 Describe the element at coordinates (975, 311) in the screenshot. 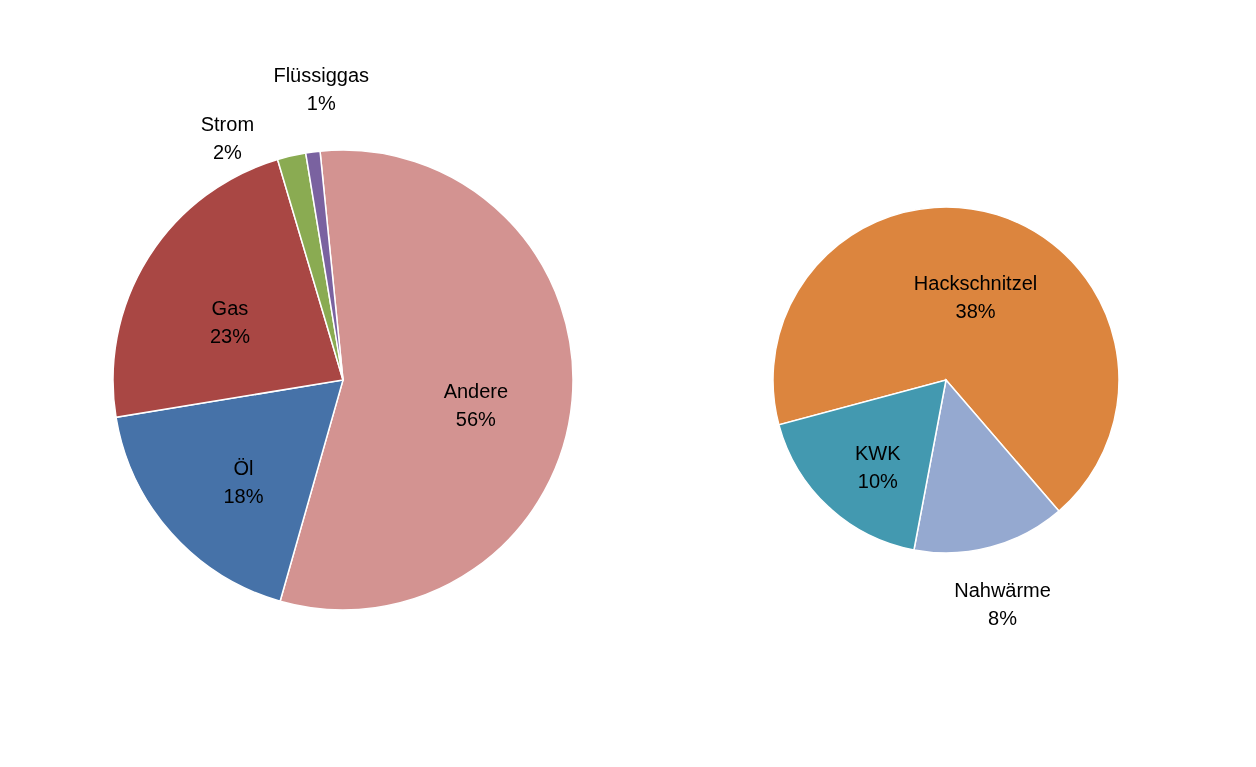

I see `data-label: 38%` at that location.